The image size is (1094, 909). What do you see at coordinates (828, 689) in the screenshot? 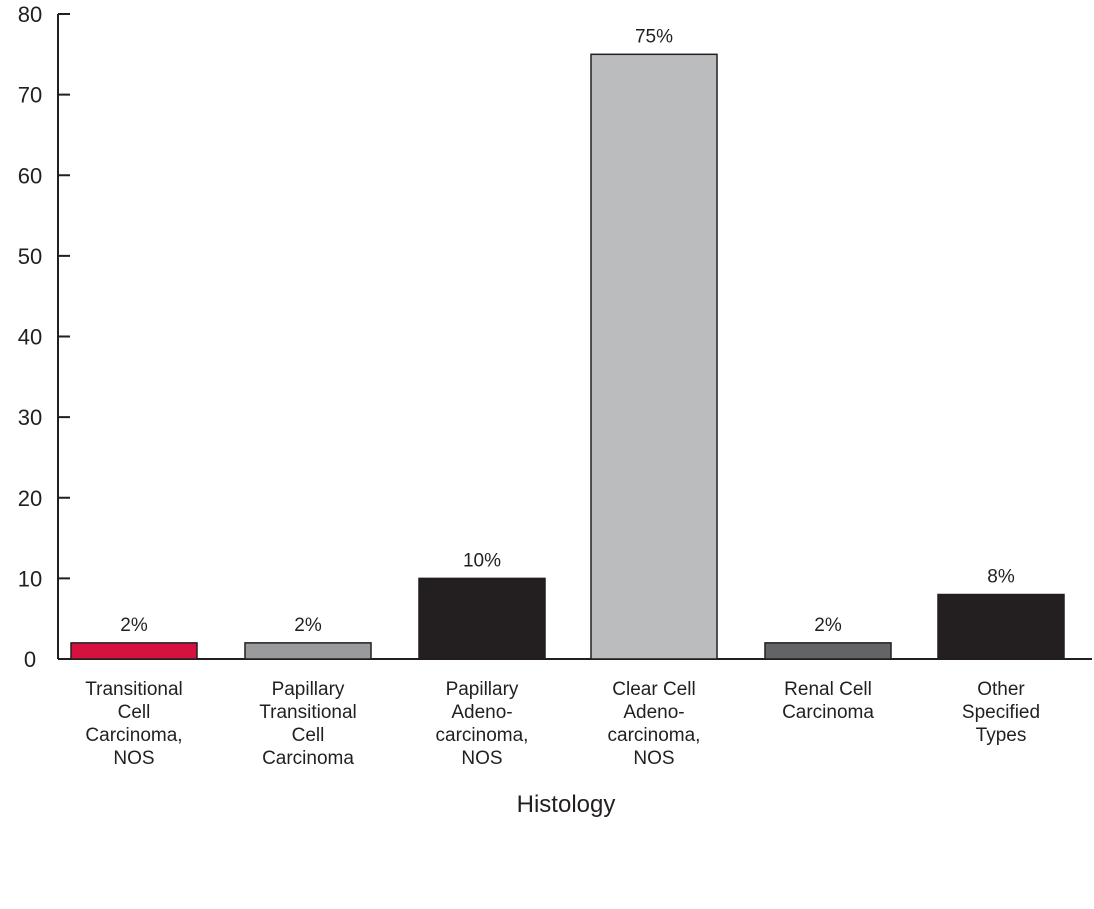
I see `category-label: Renal Cell` at bounding box center [828, 689].